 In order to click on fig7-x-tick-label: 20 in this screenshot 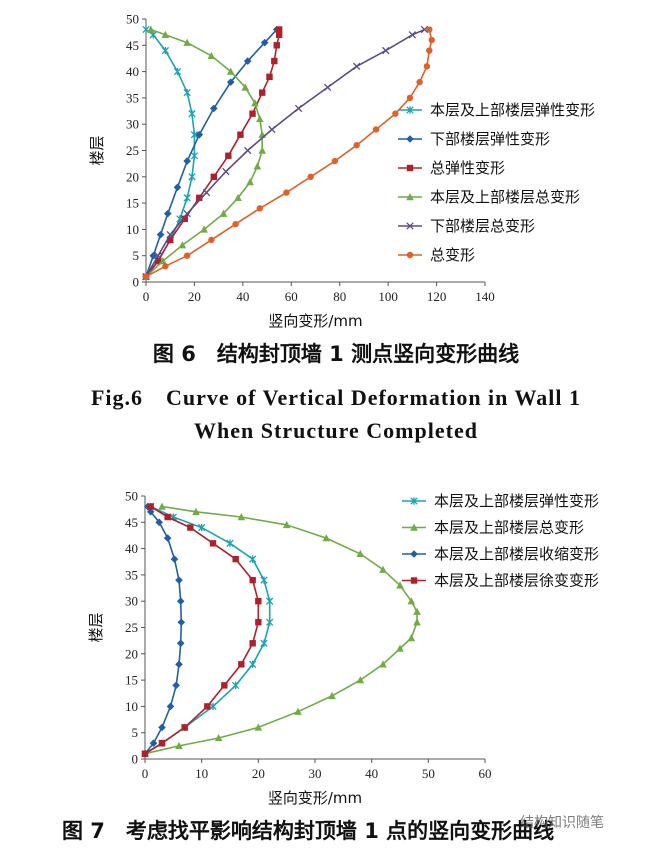, I will do `click(258, 773)`.